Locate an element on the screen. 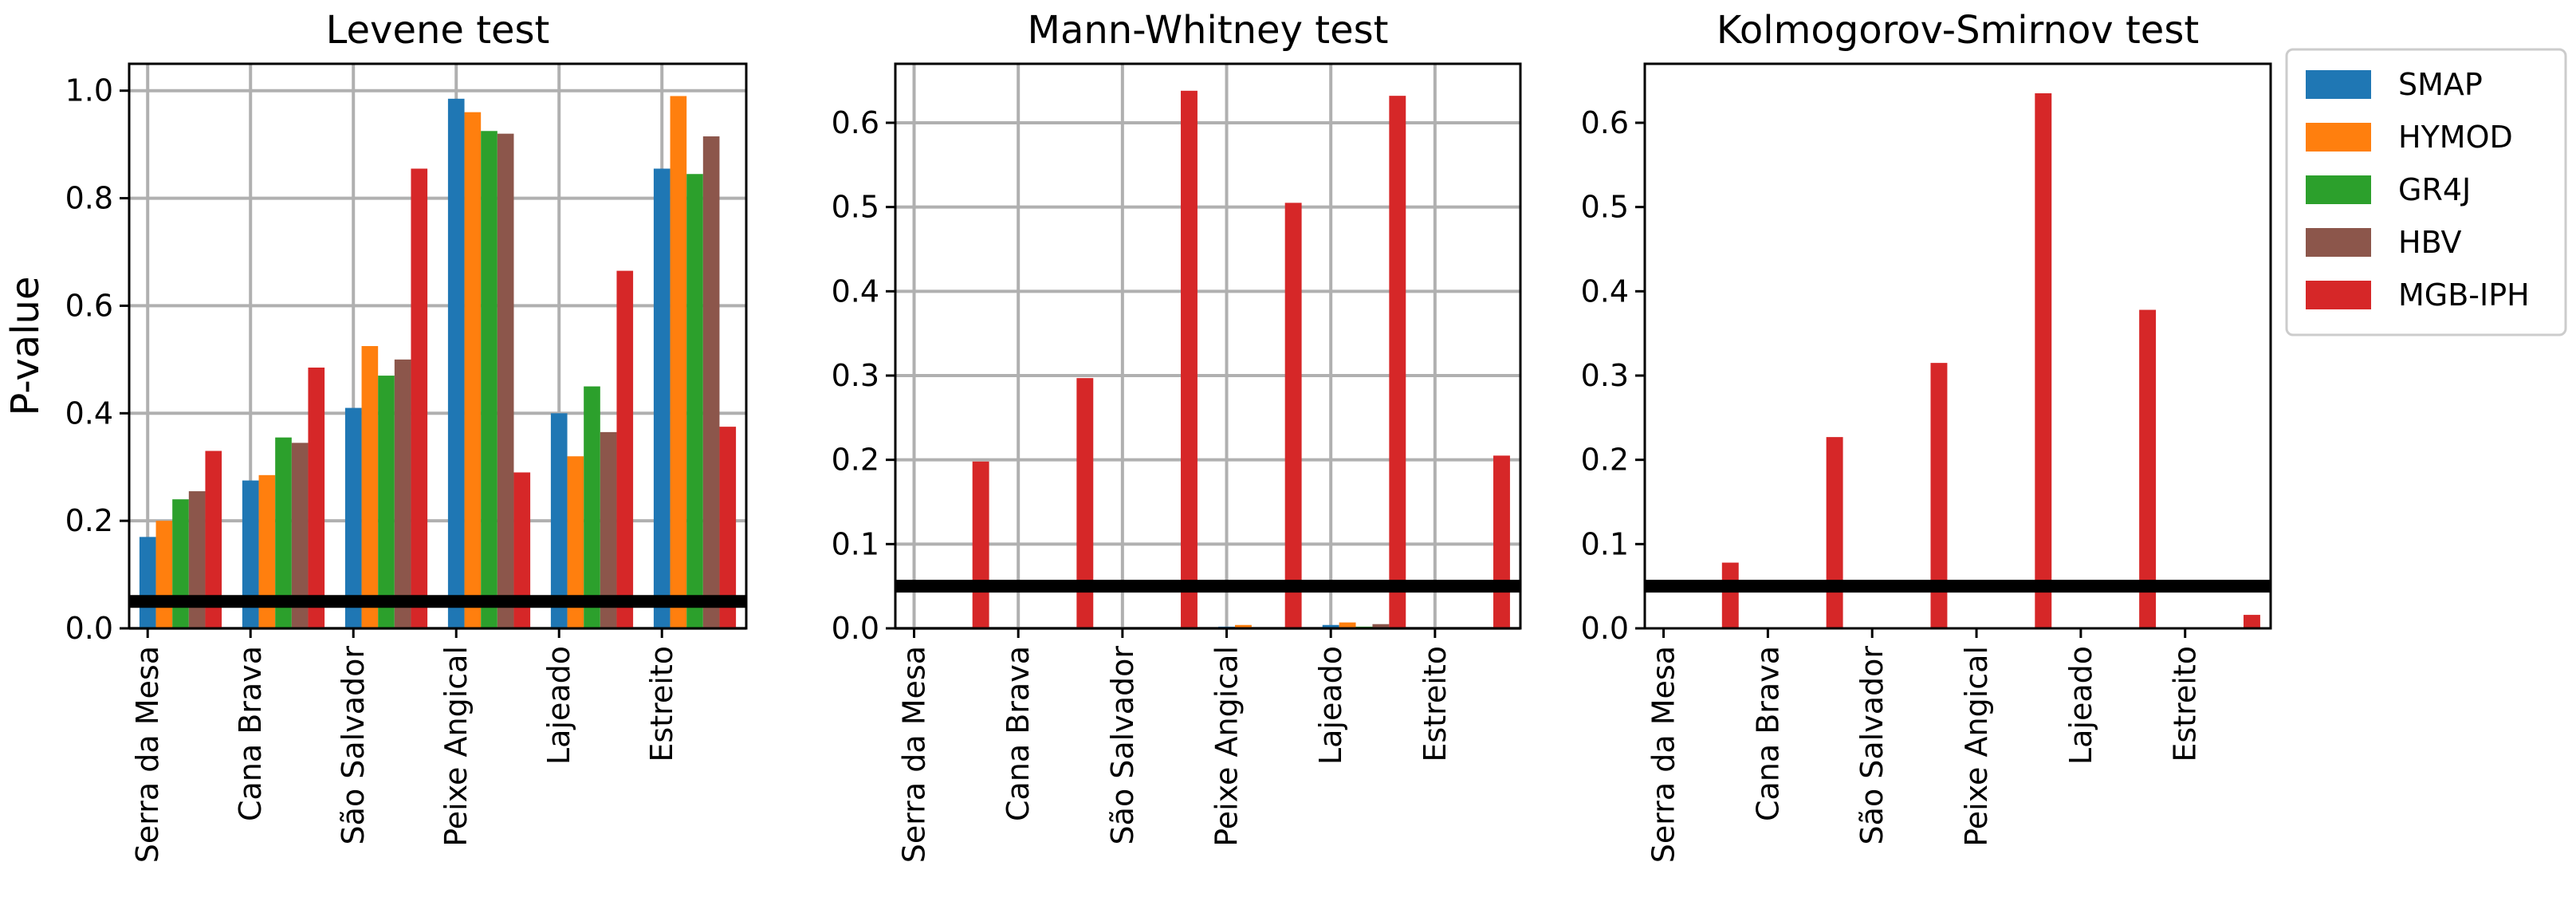  y-tick-label: 1.0 is located at coordinates (89, 90).